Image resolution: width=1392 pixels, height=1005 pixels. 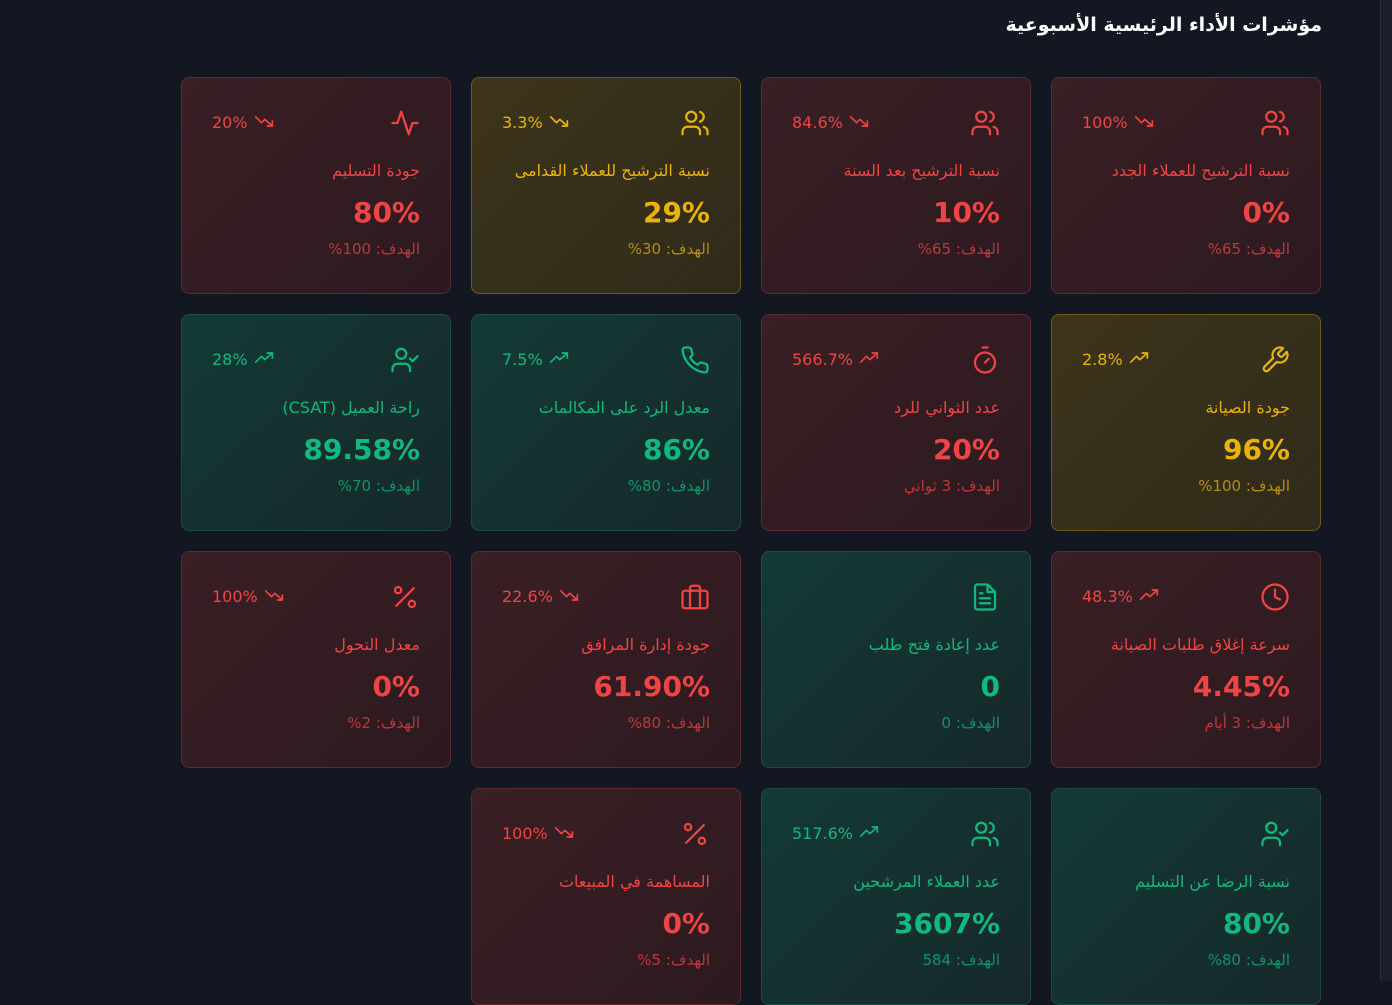 I want to click on timer-icon, so click(x=985, y=360).